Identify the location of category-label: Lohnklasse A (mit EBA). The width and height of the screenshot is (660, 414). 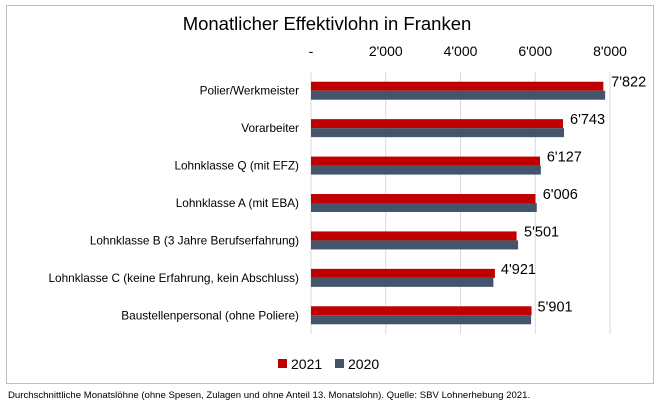
(237, 203).